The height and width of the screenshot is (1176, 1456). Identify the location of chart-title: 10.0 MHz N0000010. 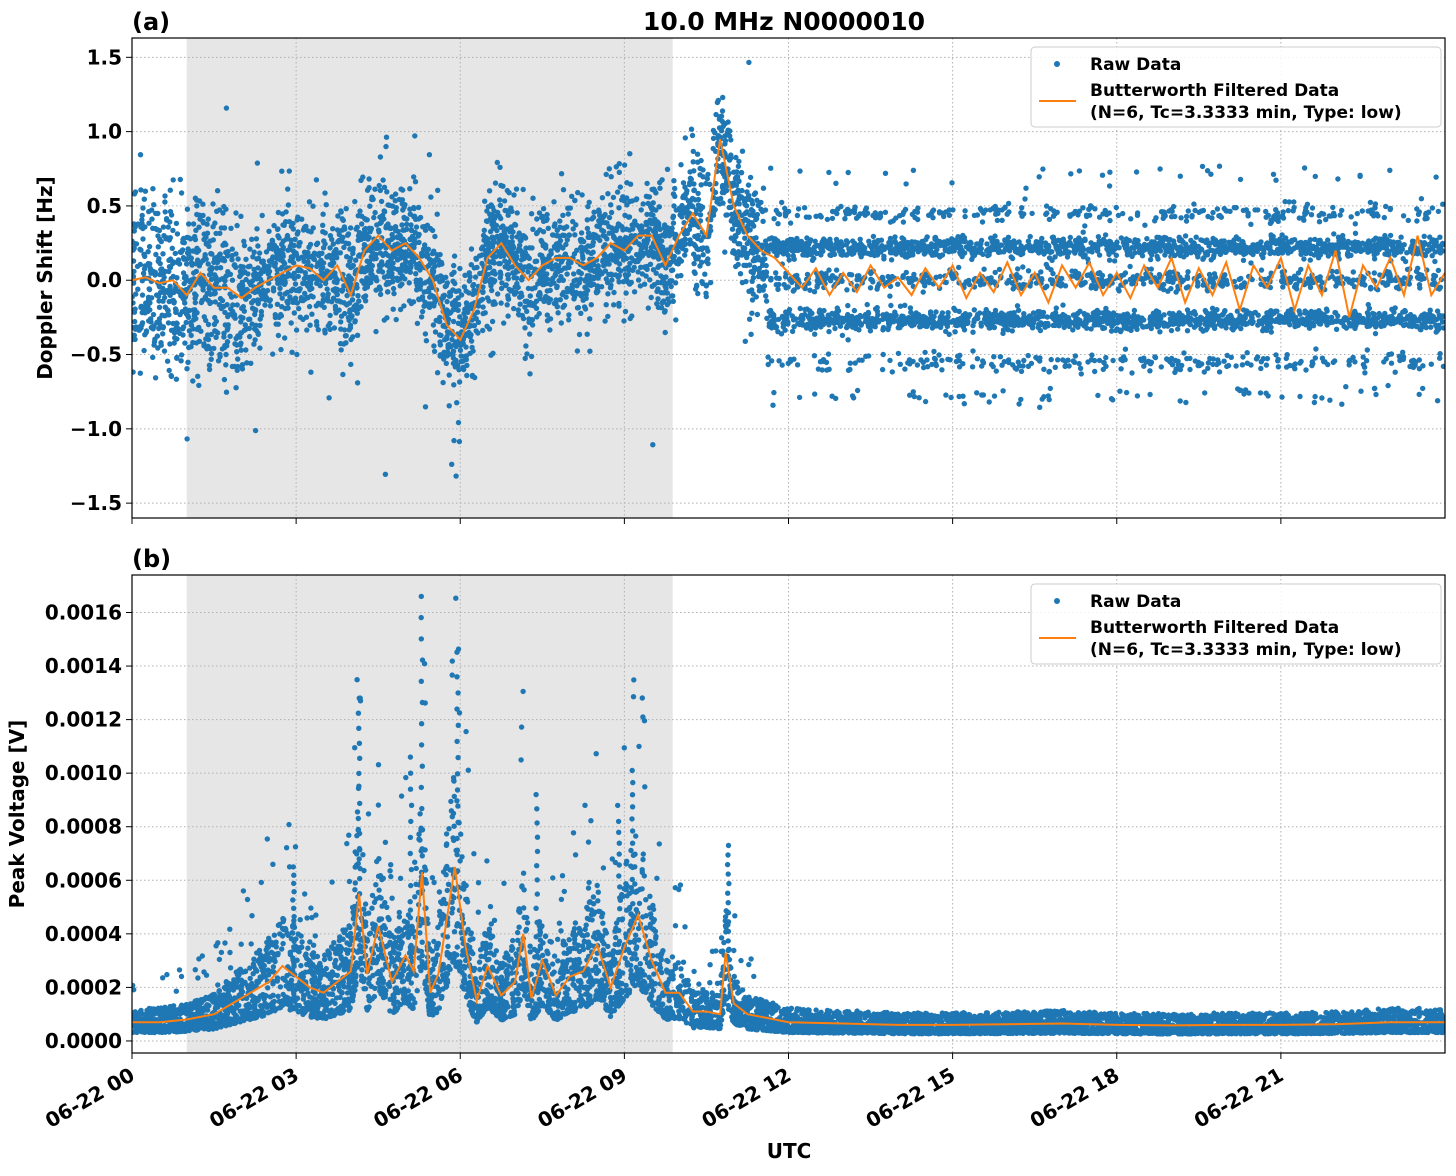
(784, 21).